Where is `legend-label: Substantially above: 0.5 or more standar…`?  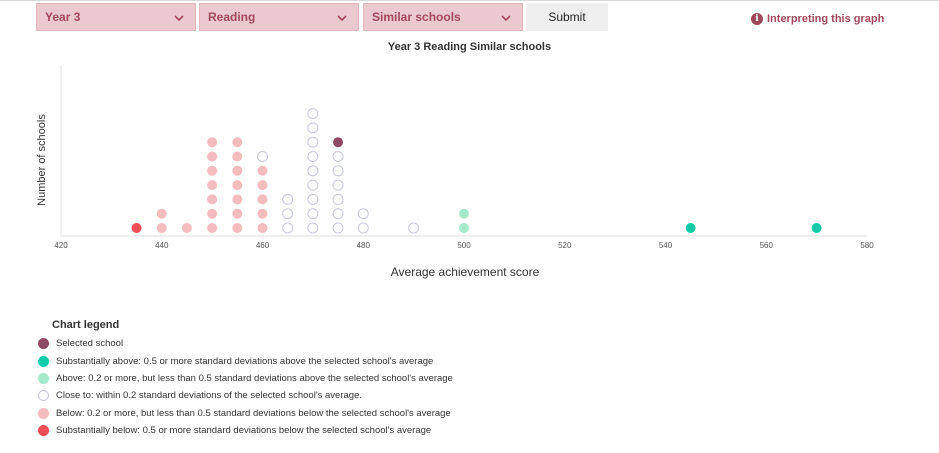 legend-label: Substantially above: 0.5 or more standar… is located at coordinates (245, 361).